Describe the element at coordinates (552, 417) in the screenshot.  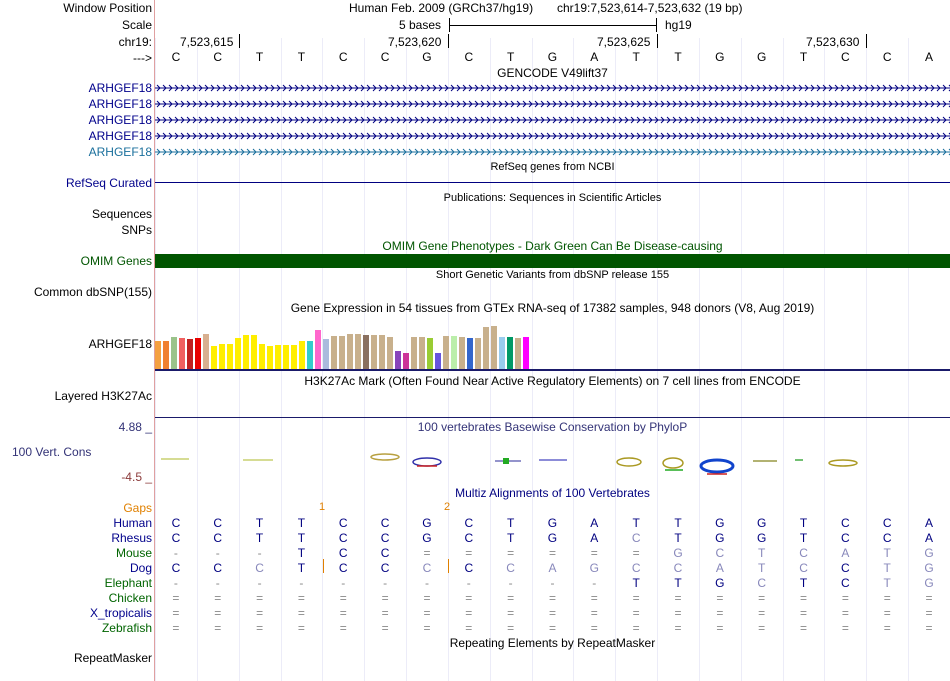
I see `h3k27ac-baseline` at that location.